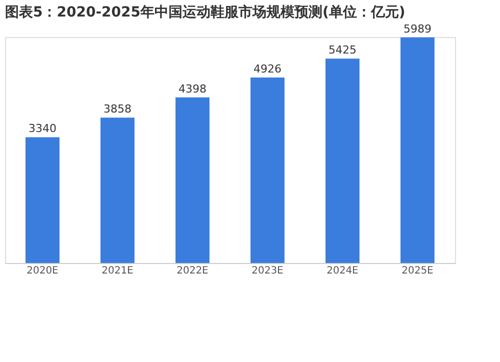 The image size is (500, 362). I want to click on data-label: 3858, so click(118, 109).